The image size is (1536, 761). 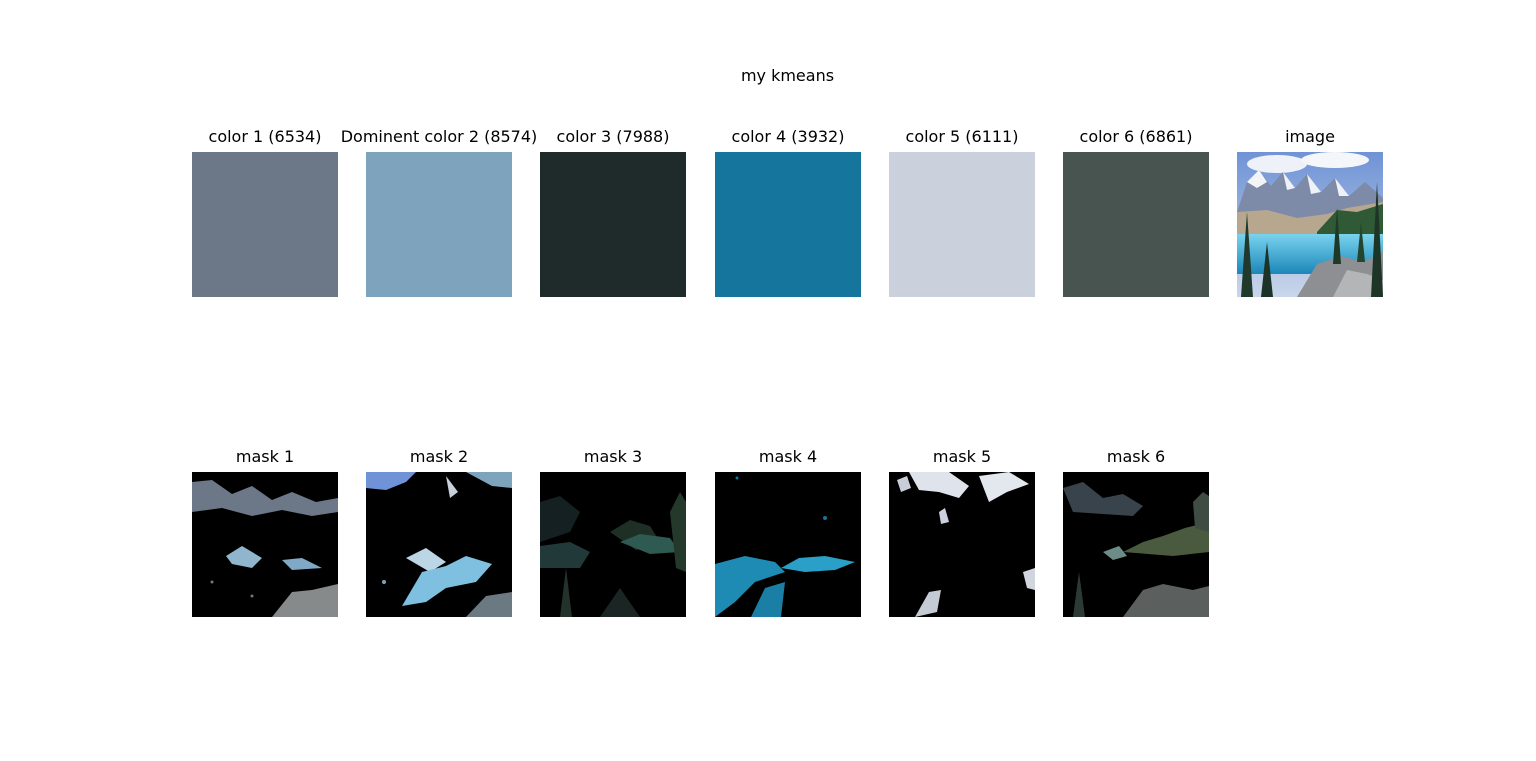 What do you see at coordinates (265, 456) in the screenshot?
I see `mask-title-1: mask 1` at bounding box center [265, 456].